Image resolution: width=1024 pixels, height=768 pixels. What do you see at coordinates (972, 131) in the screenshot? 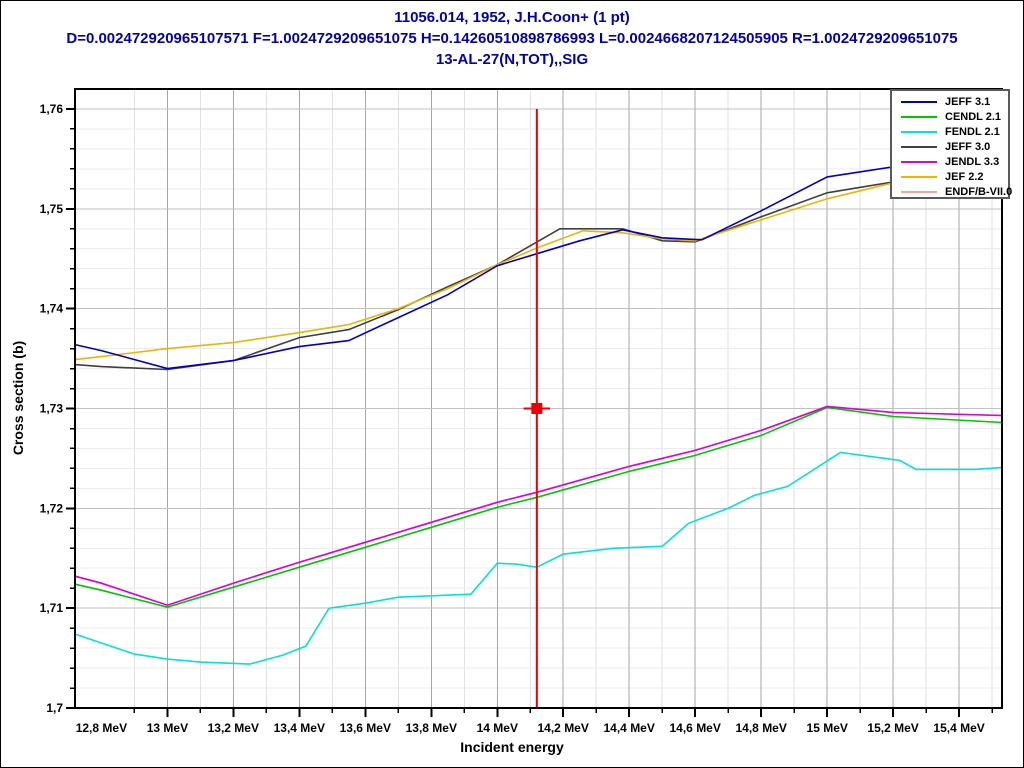
I see `legend-label: FENDL 2.1` at bounding box center [972, 131].